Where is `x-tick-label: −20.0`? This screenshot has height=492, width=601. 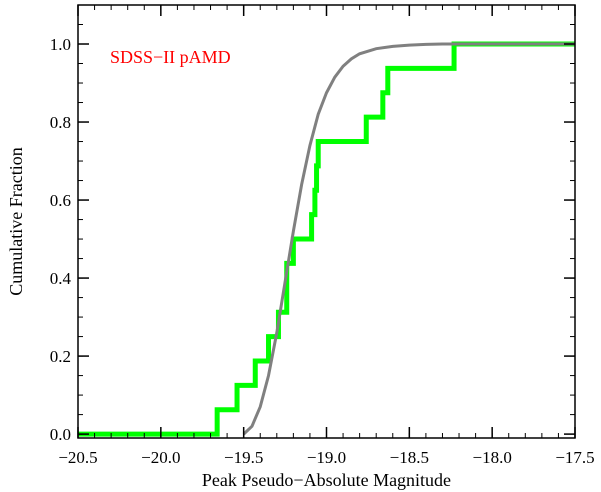 x-tick-label: −20.0 is located at coordinates (160, 457).